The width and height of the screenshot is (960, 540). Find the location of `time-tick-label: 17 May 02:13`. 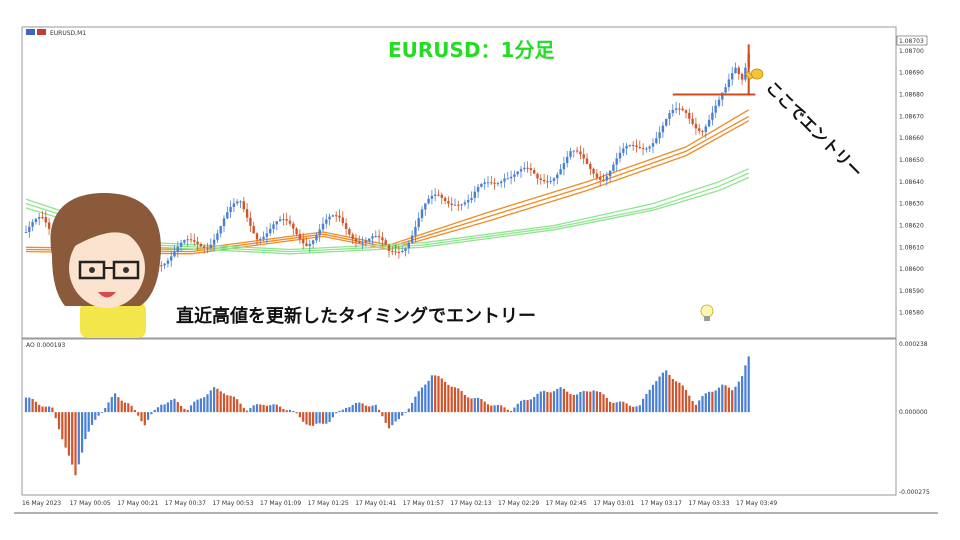

time-tick-label: 17 May 02:13 is located at coordinates (470, 503).